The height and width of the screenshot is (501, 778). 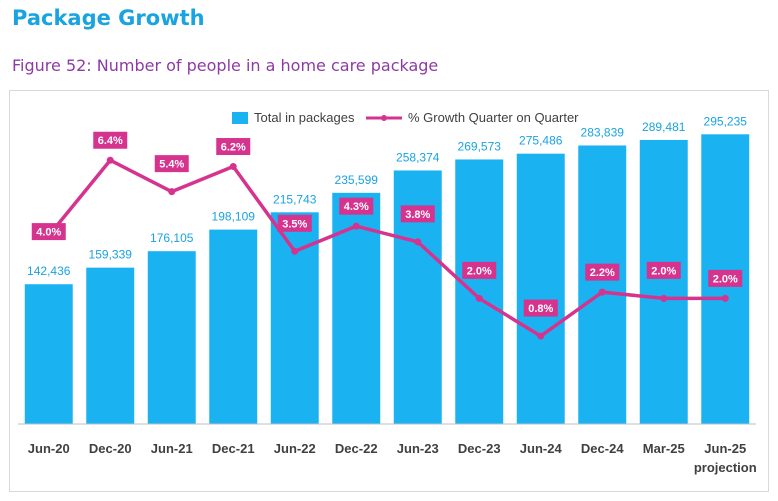 I want to click on bar-value-label: 283,839, so click(x=603, y=132).